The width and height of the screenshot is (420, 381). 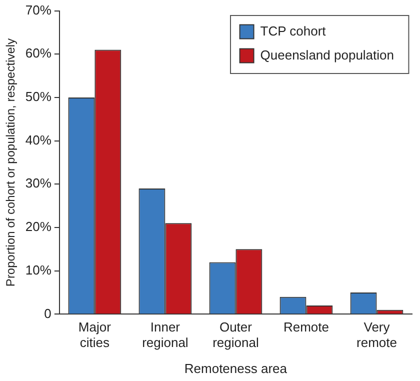 What do you see at coordinates (11, 162) in the screenshot?
I see `y-axis-title: Proportion of cohort or population, respectively` at bounding box center [11, 162].